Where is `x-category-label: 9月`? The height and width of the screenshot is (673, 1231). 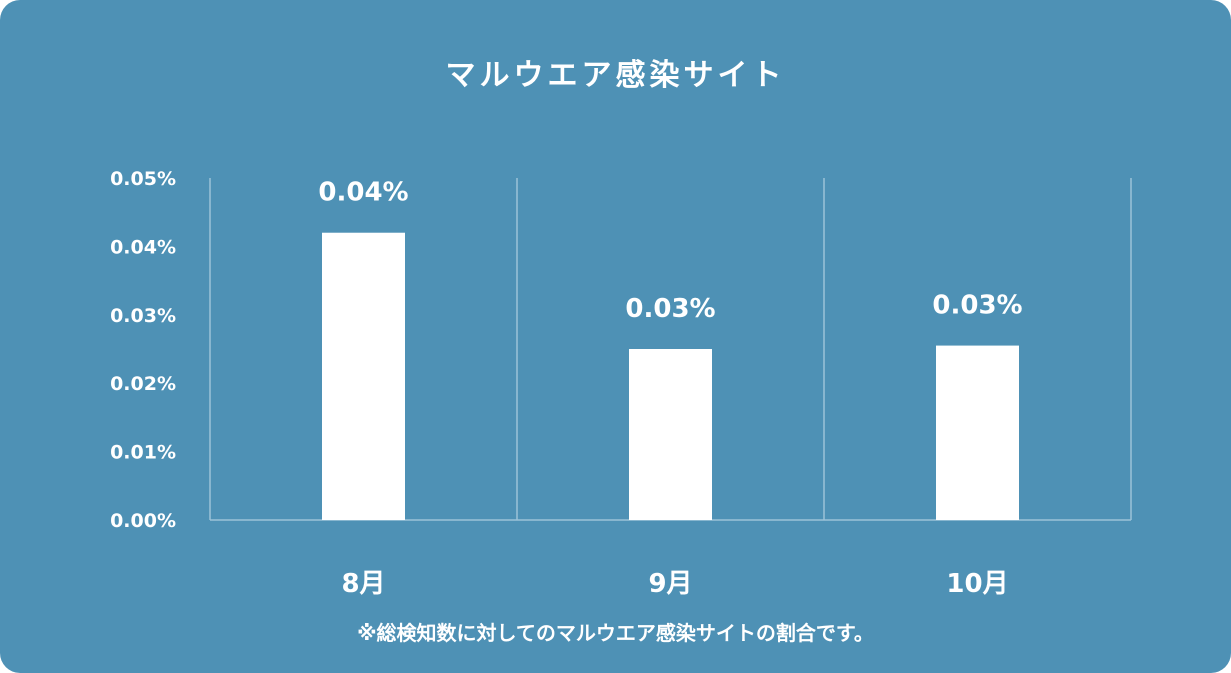 x-category-label: 9月 is located at coordinates (670, 584).